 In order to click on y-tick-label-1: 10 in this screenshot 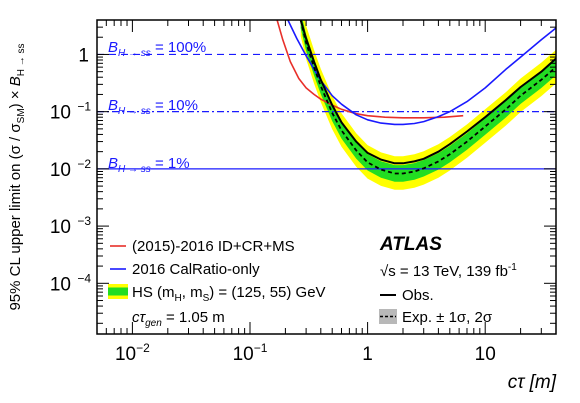, I will do `click(60, 113)`.